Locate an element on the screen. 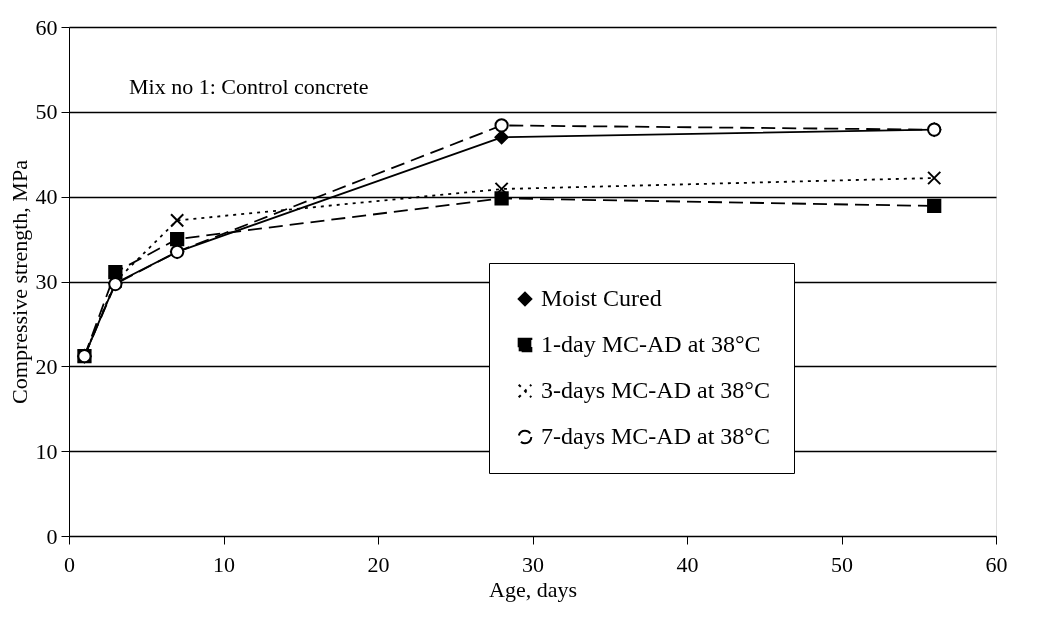  x-tick-label: 60 is located at coordinates (996, 564).